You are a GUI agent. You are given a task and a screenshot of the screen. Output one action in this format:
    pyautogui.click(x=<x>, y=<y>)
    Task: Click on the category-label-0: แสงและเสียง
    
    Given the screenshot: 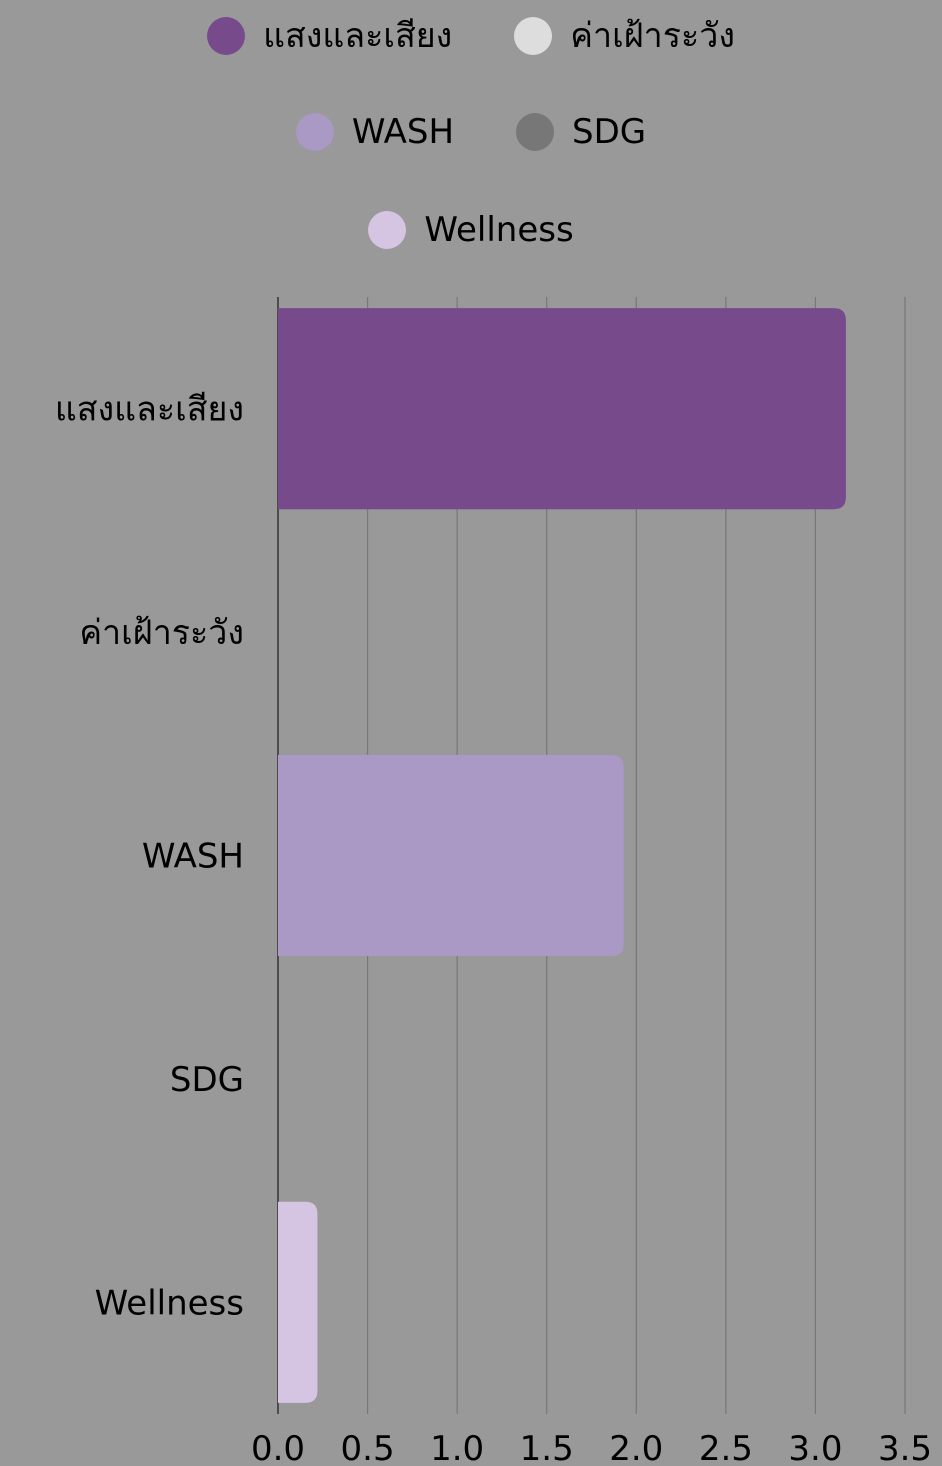 What is the action you would take?
    pyautogui.click(x=149, y=410)
    